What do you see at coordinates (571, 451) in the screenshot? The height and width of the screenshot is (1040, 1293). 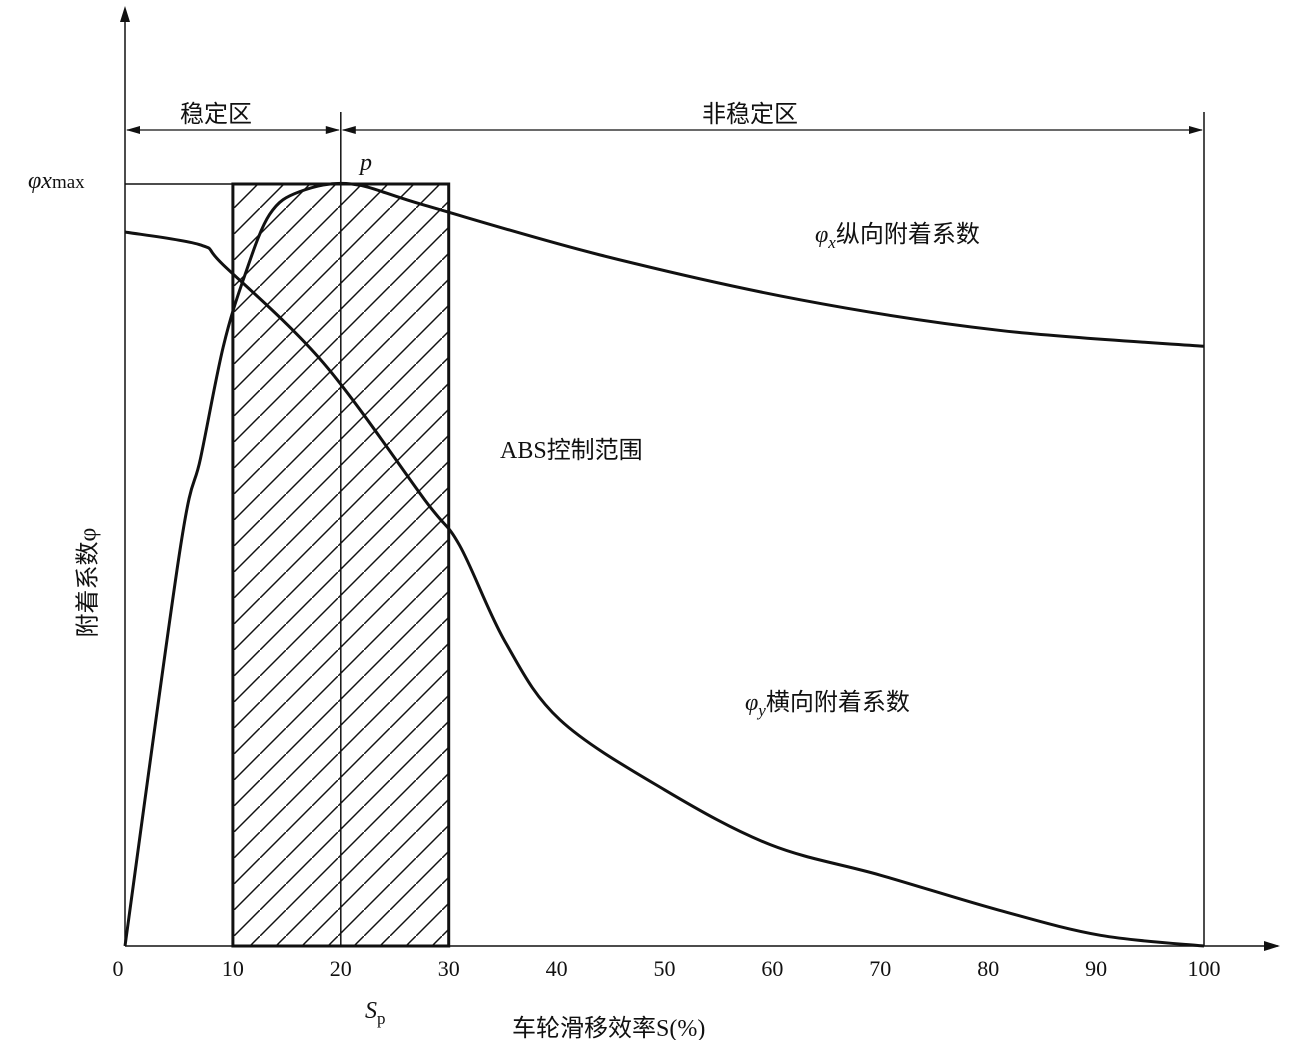 I see `abs-range-label: ABS控制范围` at bounding box center [571, 451].